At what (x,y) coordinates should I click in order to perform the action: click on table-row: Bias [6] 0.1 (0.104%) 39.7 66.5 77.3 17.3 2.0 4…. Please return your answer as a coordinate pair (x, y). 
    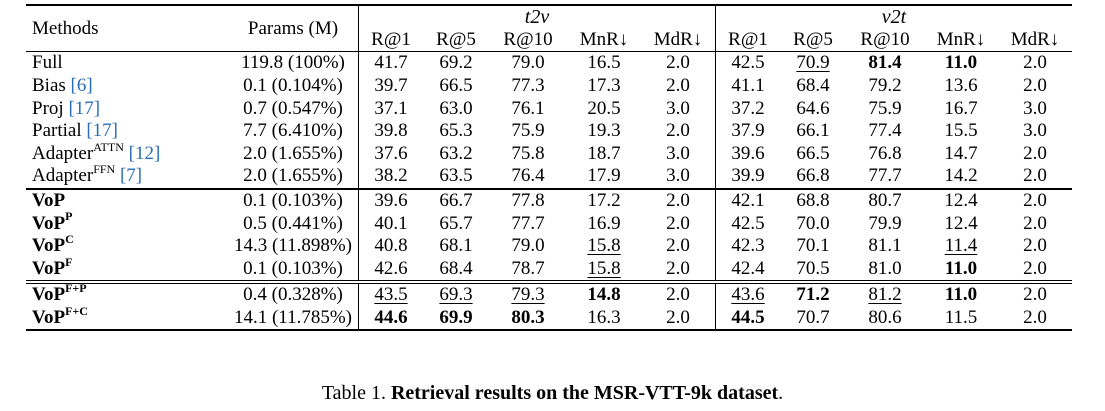
    Looking at the image, I should click on (549, 86).